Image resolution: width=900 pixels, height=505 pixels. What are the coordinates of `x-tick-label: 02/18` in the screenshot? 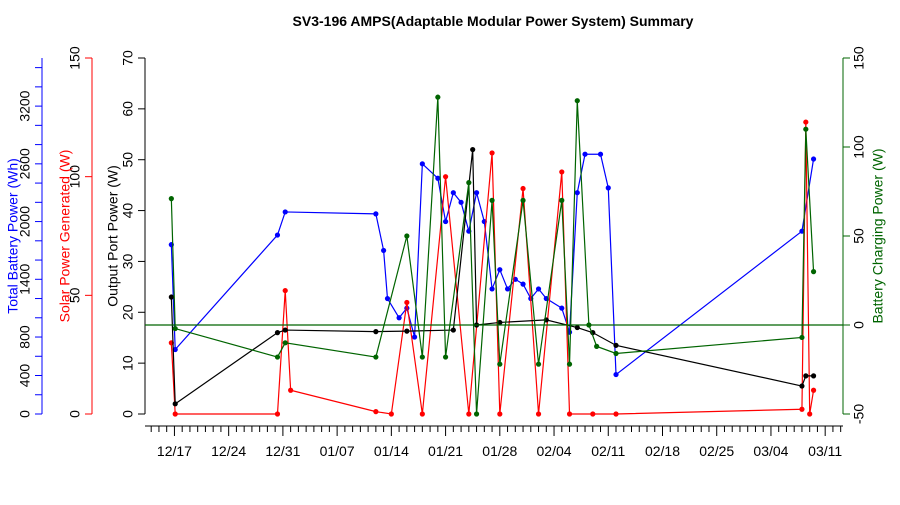 It's located at (662, 451).